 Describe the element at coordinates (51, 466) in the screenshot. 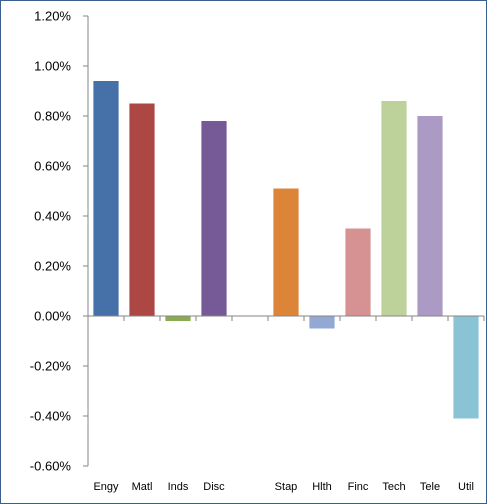

I see `y-tick-label: -0.60%` at that location.